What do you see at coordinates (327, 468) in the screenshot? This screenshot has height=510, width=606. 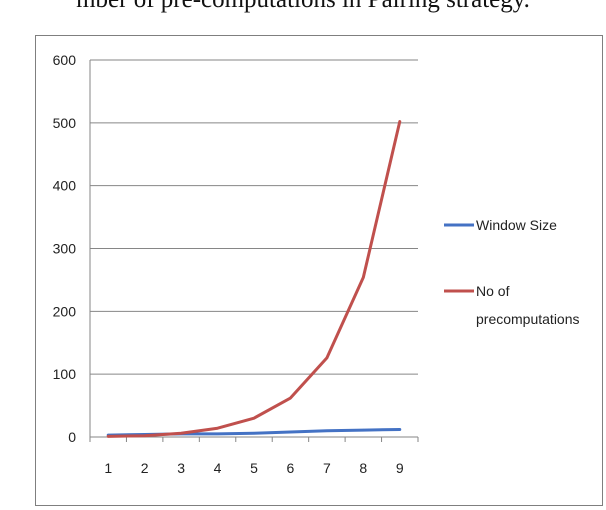 I see `x-tick-label: 7` at bounding box center [327, 468].